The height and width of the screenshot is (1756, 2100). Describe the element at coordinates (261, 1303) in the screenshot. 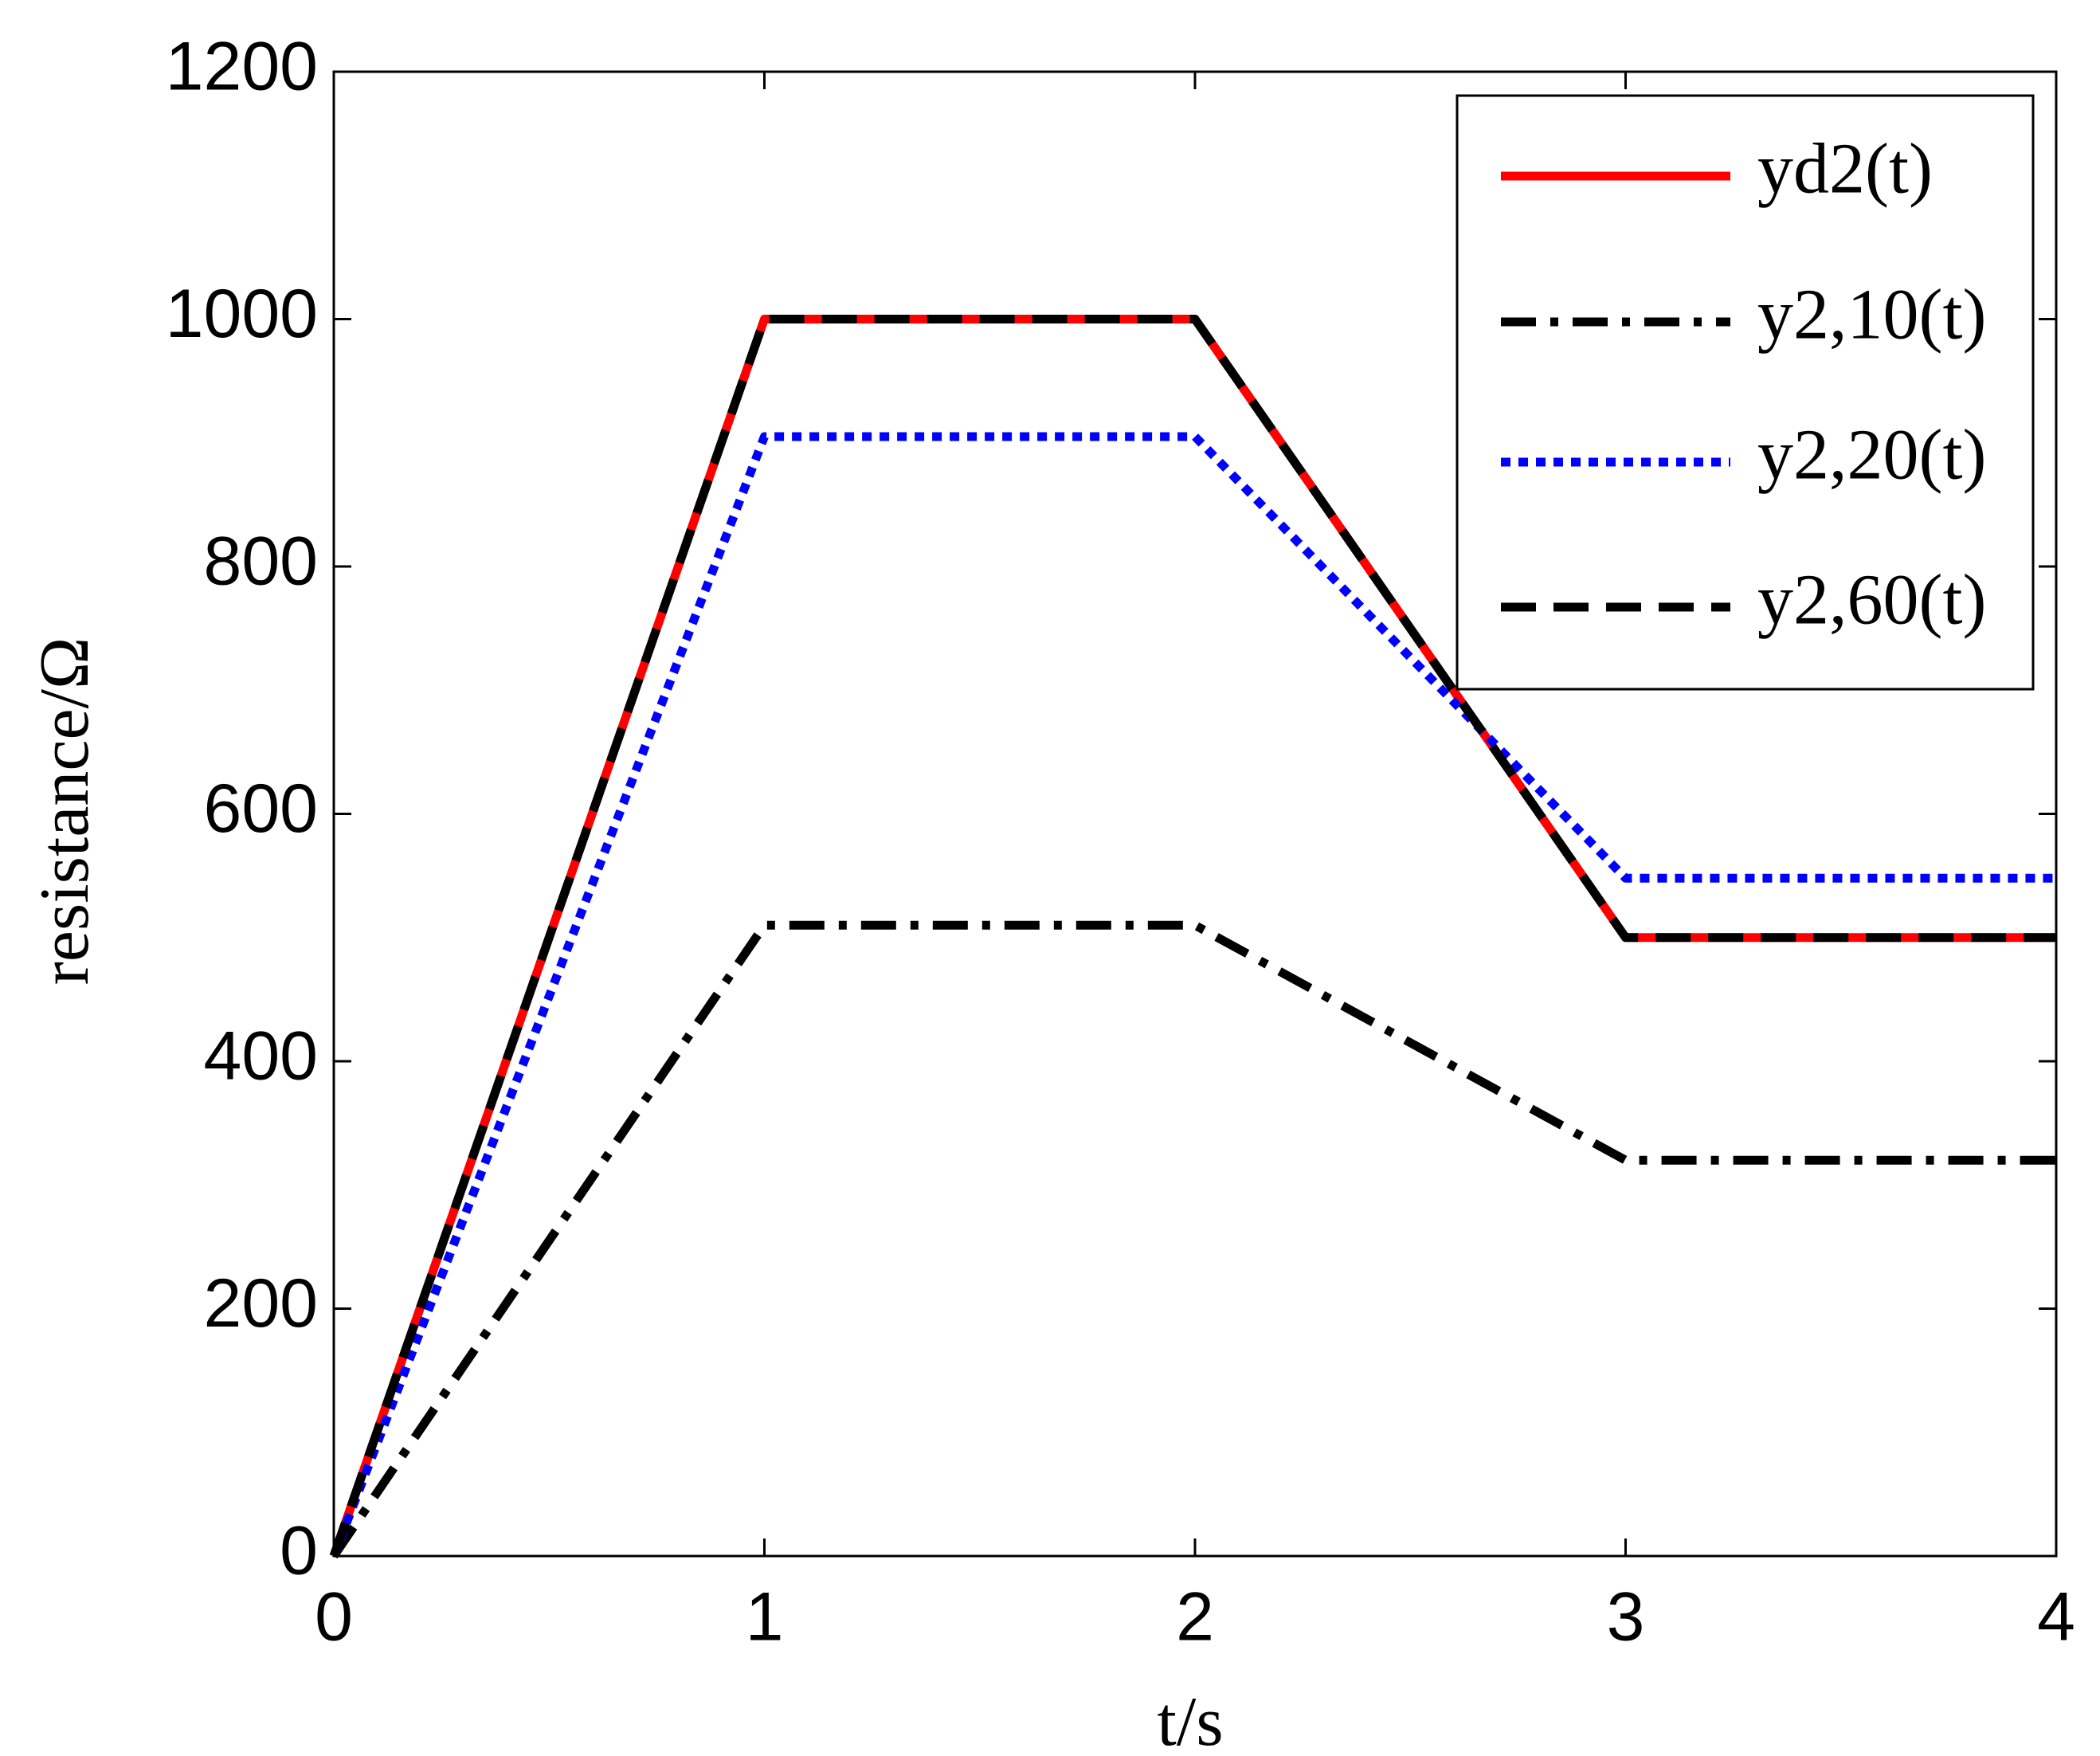

I see `y-tick-label: 200` at that location.